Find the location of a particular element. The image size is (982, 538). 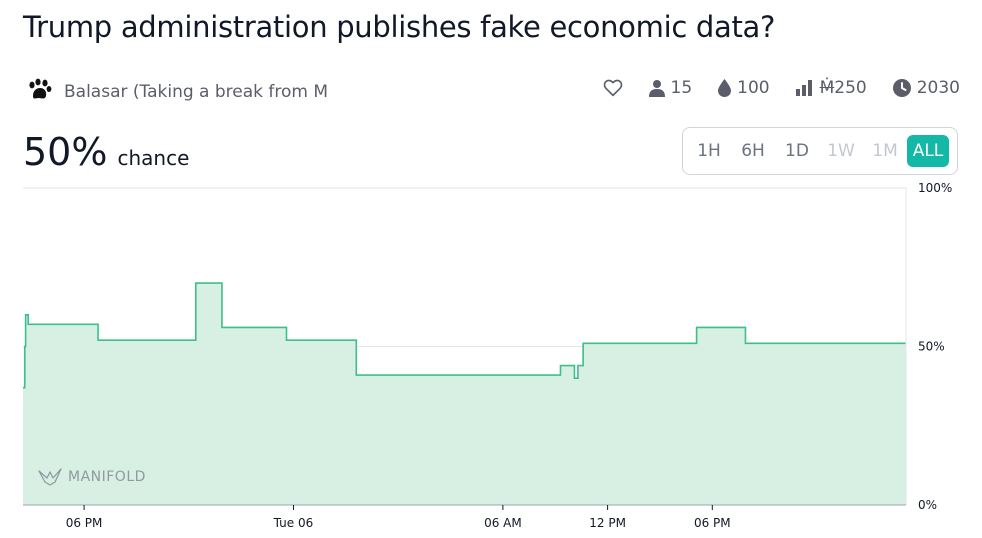

range-button-all: ALL is located at coordinates (928, 151).